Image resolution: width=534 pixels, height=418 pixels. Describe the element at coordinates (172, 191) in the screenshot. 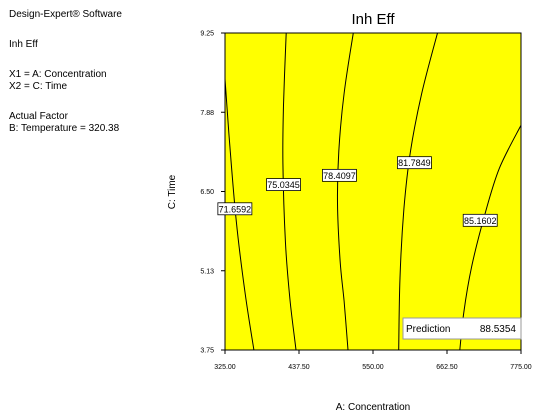

I see `y-axis-title: C: Time` at that location.